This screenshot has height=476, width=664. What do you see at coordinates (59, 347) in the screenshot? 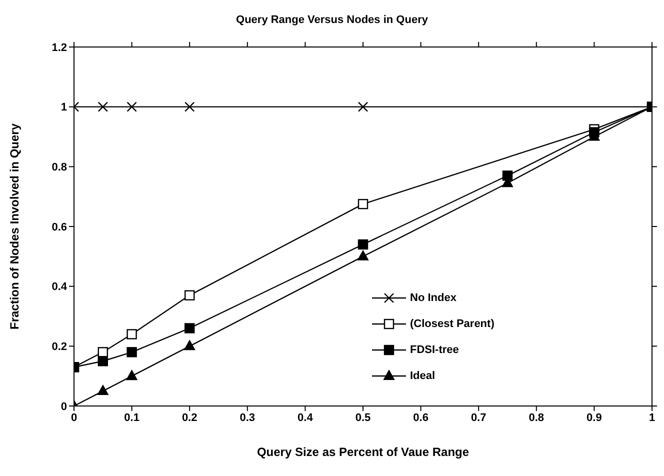
I see `y-tick-label: 0.2` at bounding box center [59, 347].